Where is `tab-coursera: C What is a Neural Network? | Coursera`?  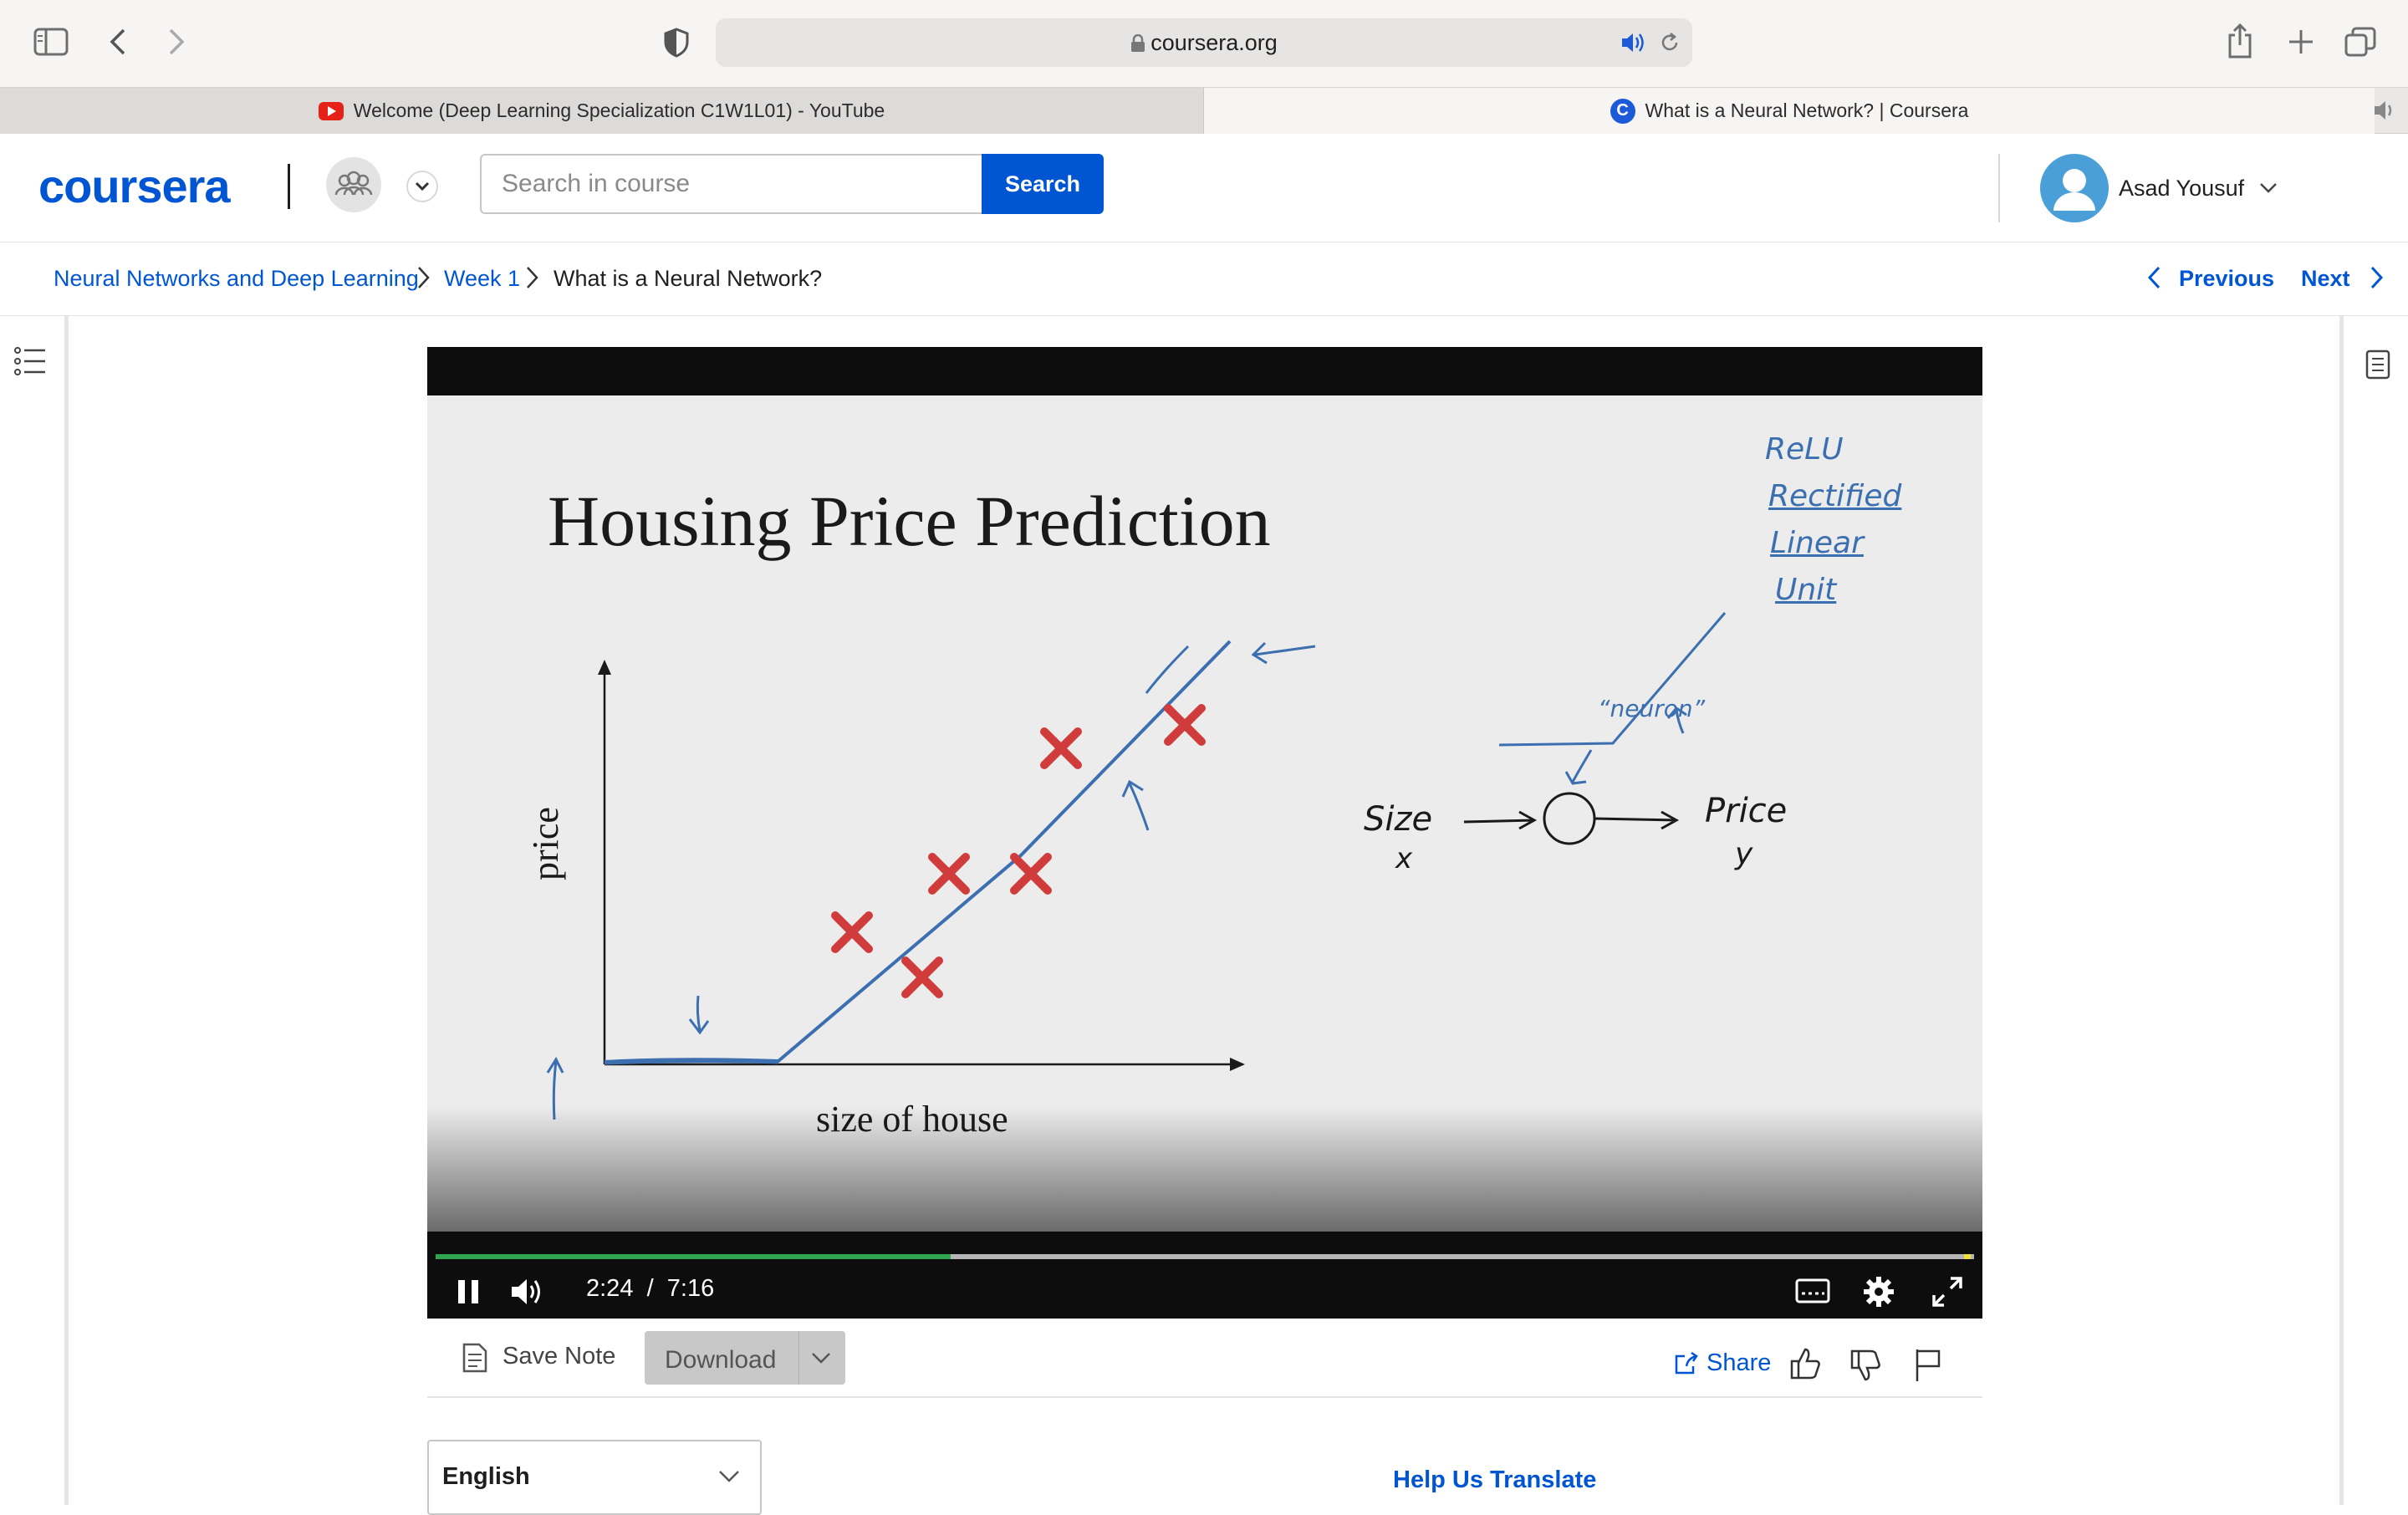 tab-coursera: C What is a Neural Network? | Coursera is located at coordinates (1789, 111).